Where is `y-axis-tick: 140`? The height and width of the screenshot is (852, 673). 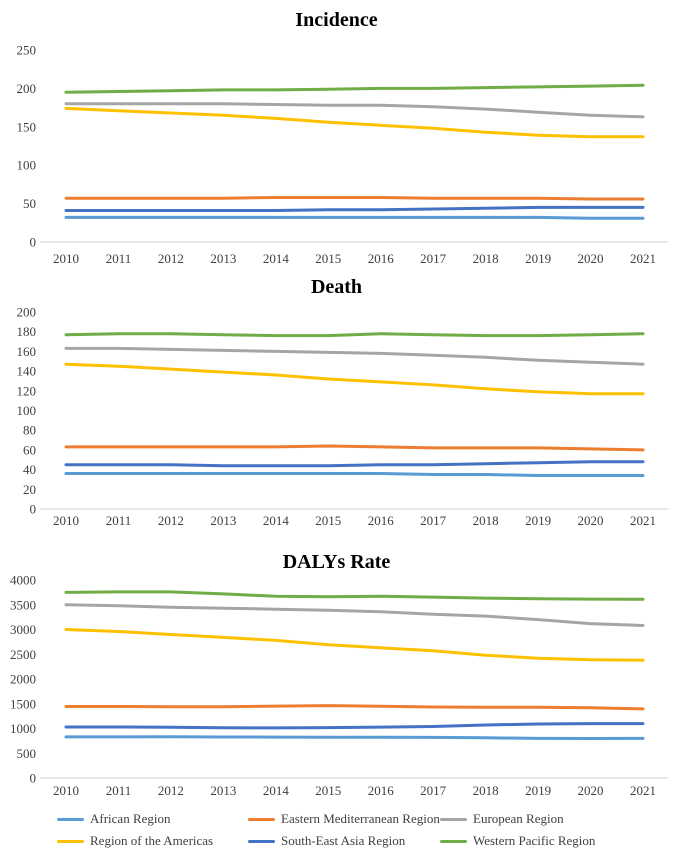
y-axis-tick: 140 is located at coordinates (27, 371).